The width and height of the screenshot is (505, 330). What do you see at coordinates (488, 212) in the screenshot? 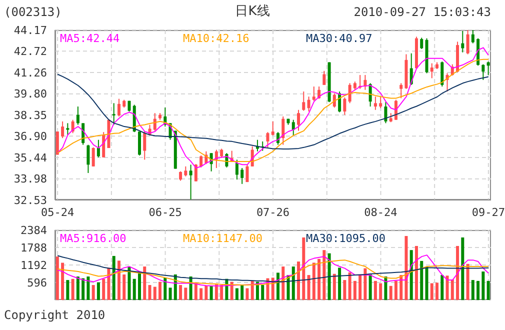
I see `x-tick-label: 09-27` at bounding box center [488, 212].